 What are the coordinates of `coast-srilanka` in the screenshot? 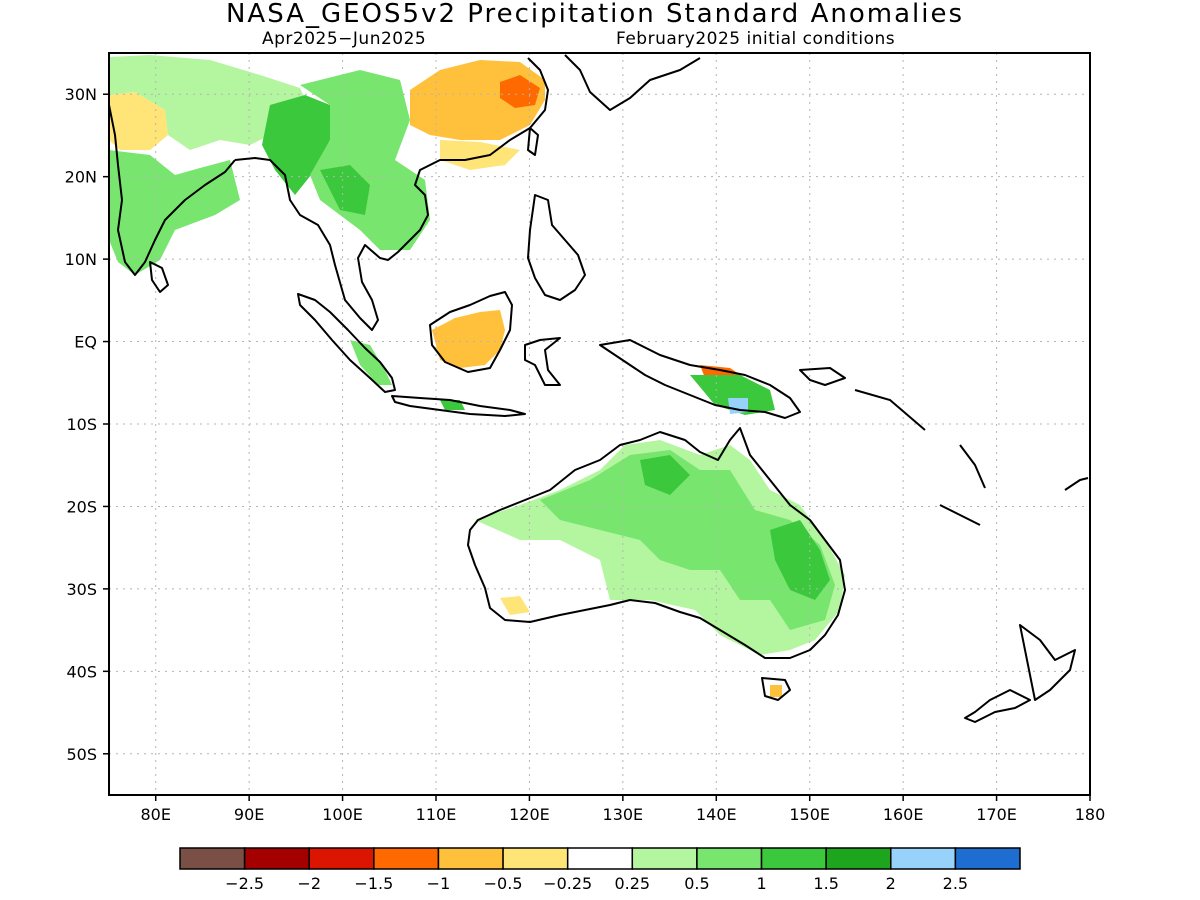 It's located at (159, 277).